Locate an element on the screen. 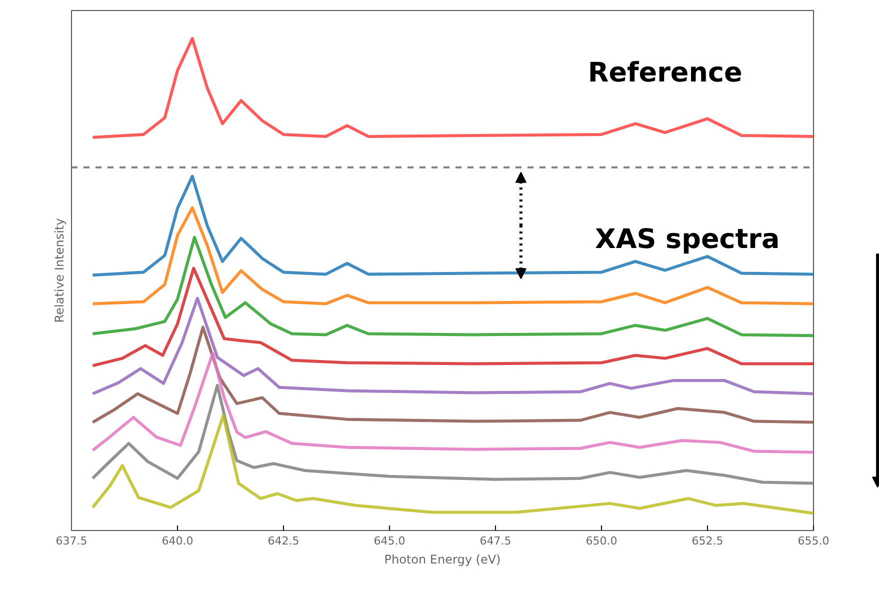 This screenshot has height=599, width=879. y-axis-title: Relative Intensity is located at coordinates (59, 270).